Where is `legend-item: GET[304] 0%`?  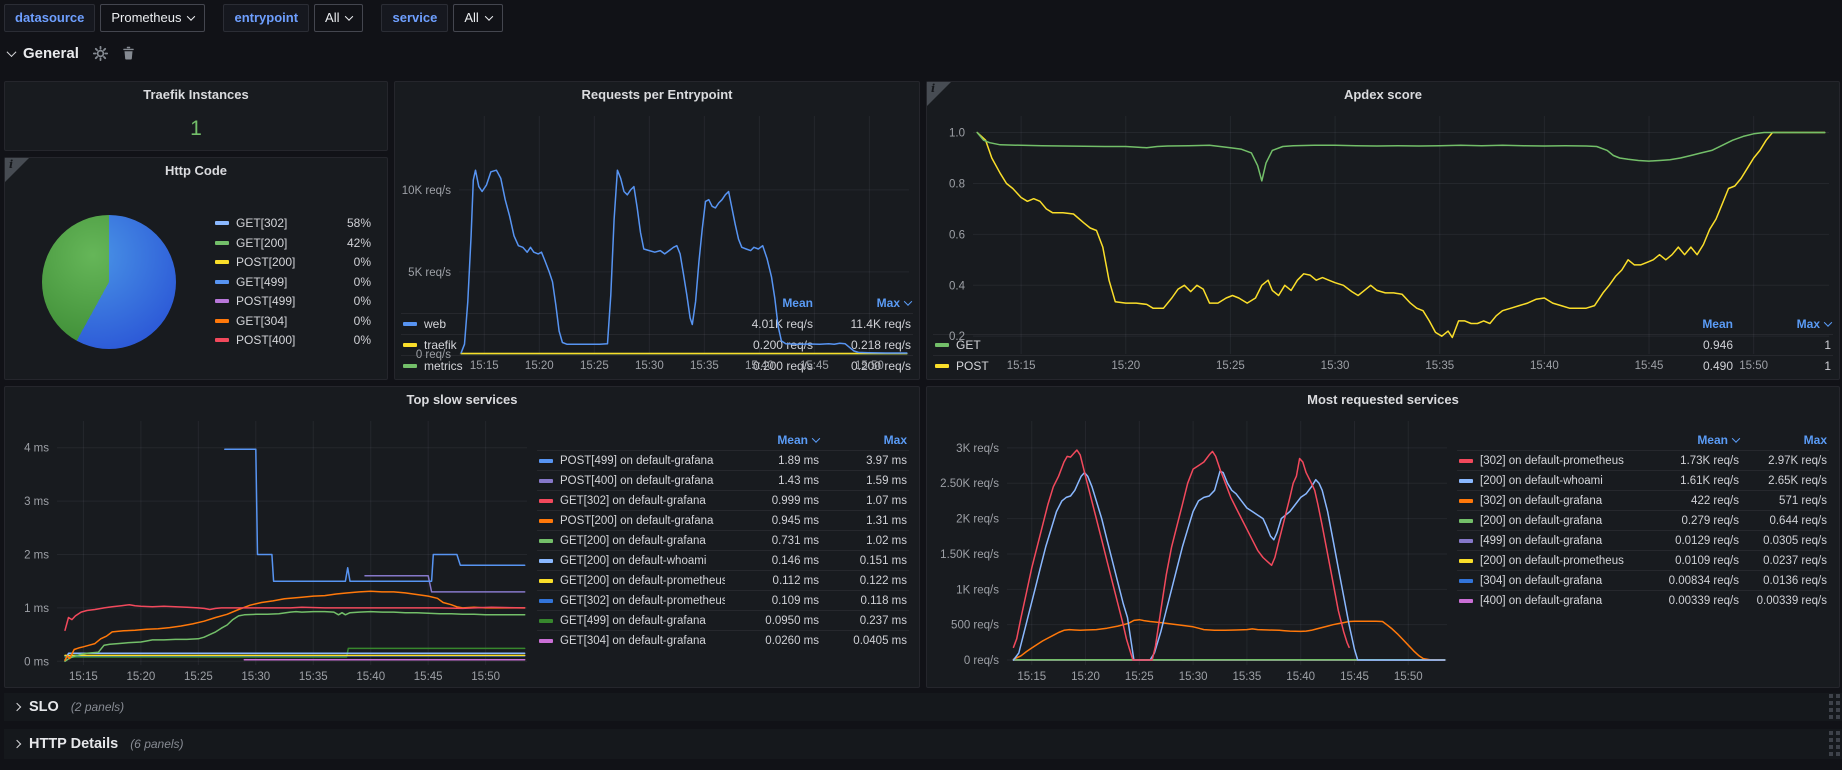 legend-item: GET[304] 0% is located at coordinates (292, 321).